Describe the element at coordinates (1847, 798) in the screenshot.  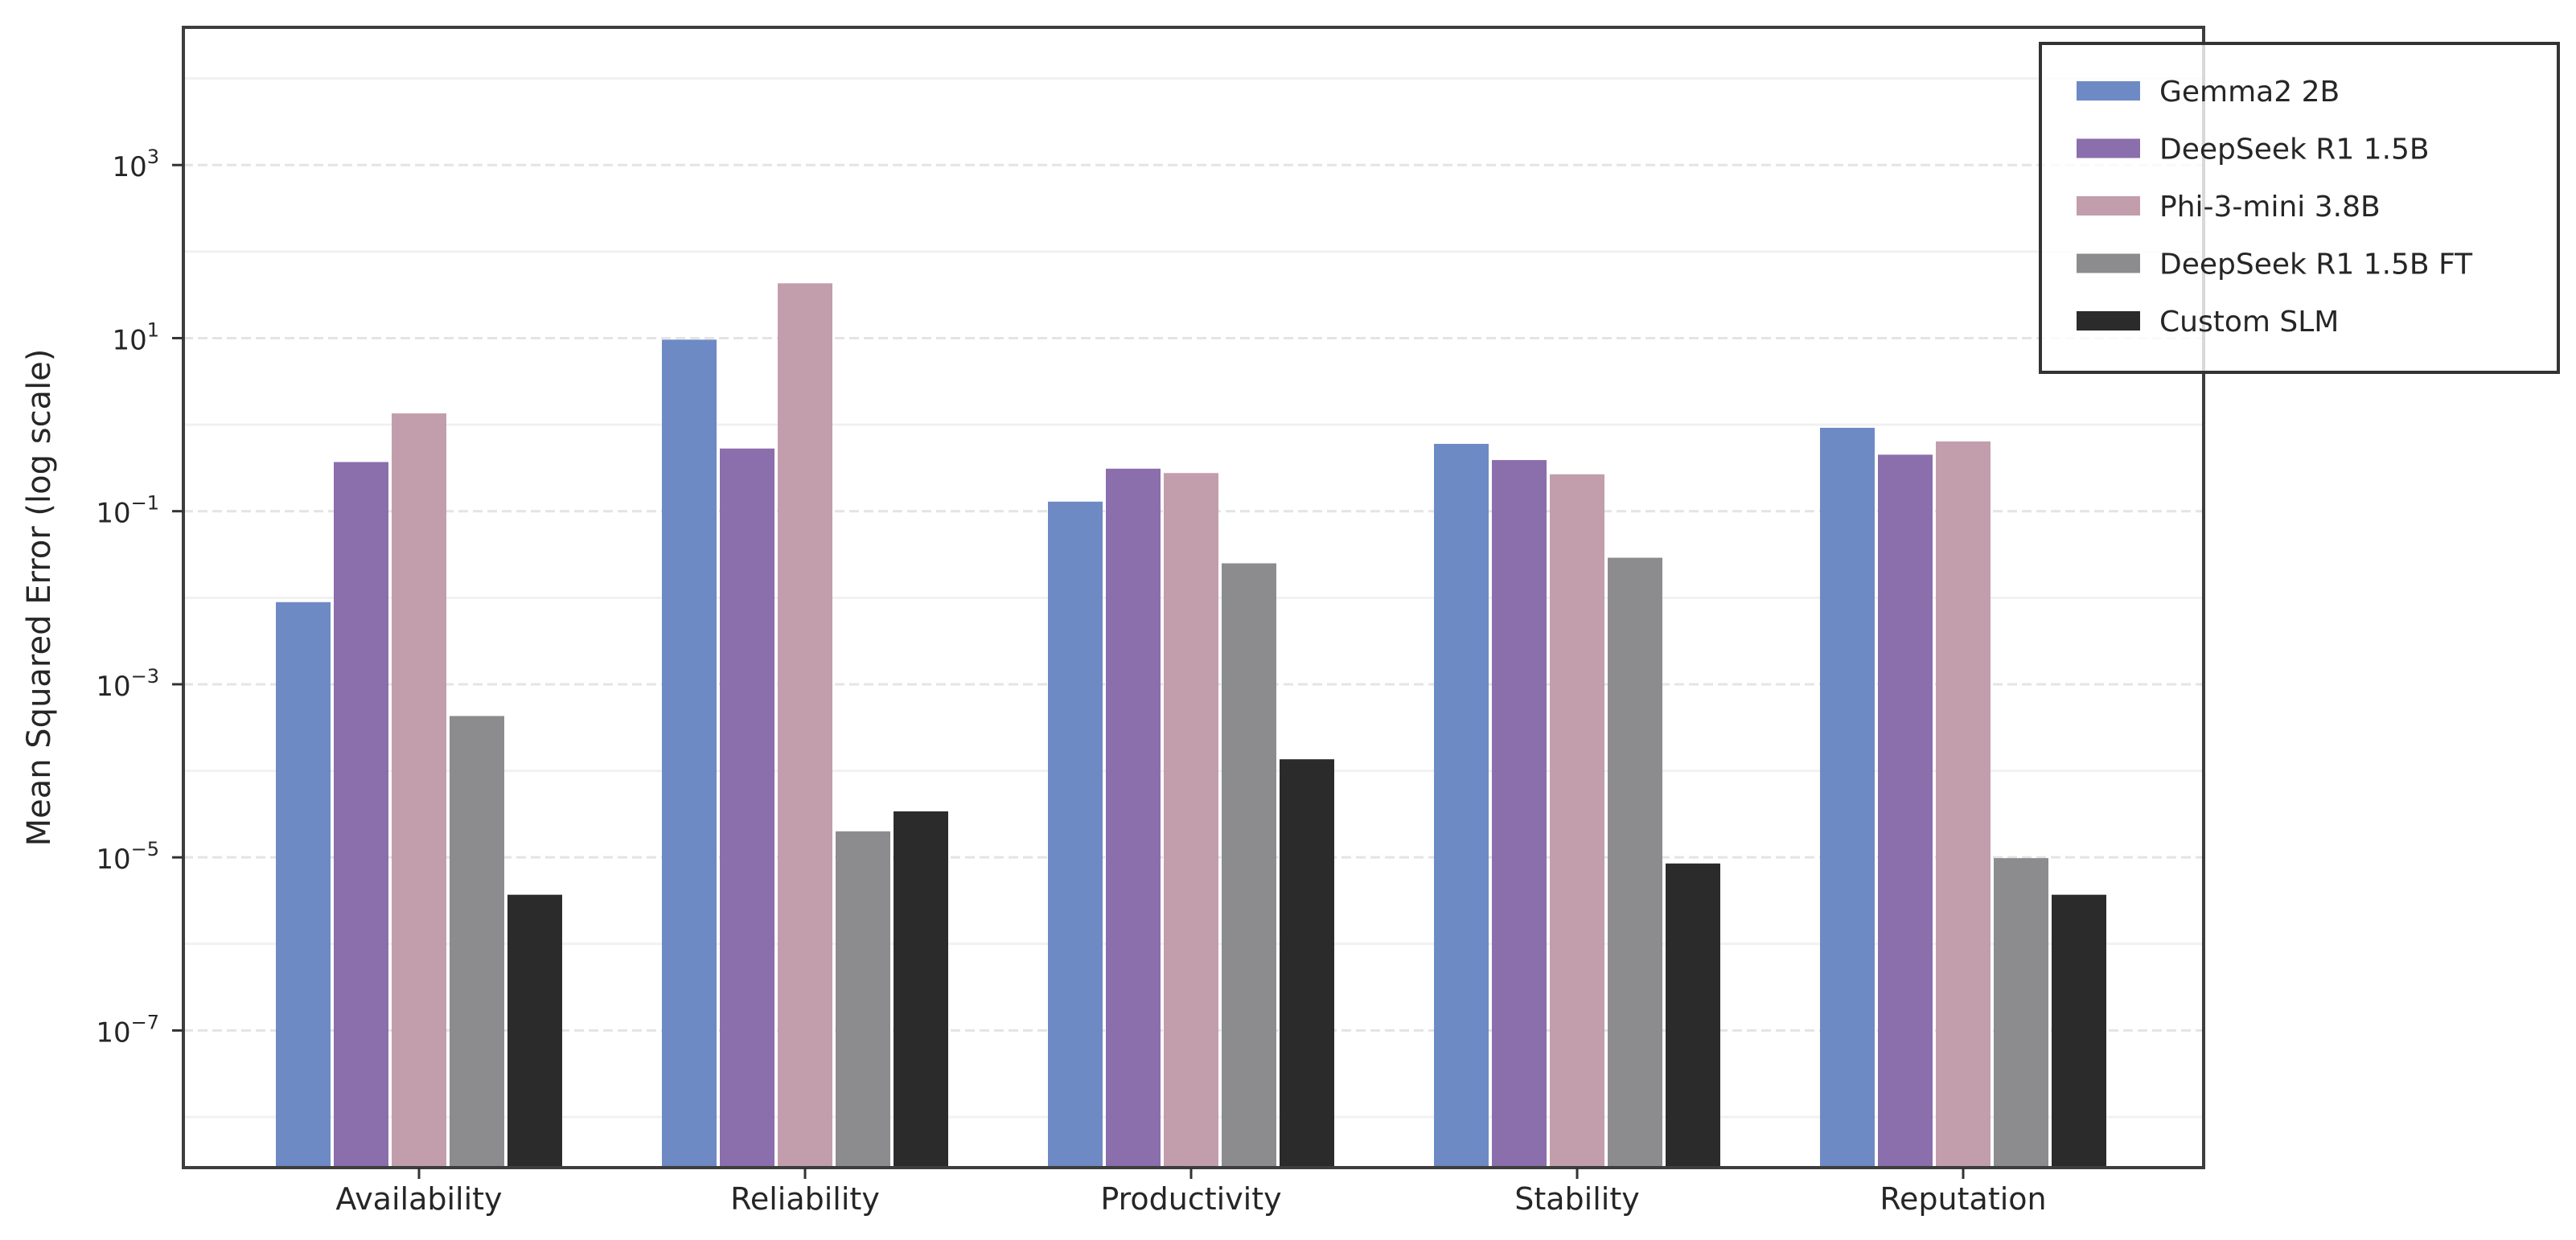
I see `bar-reputation-gemma2-2b` at that location.